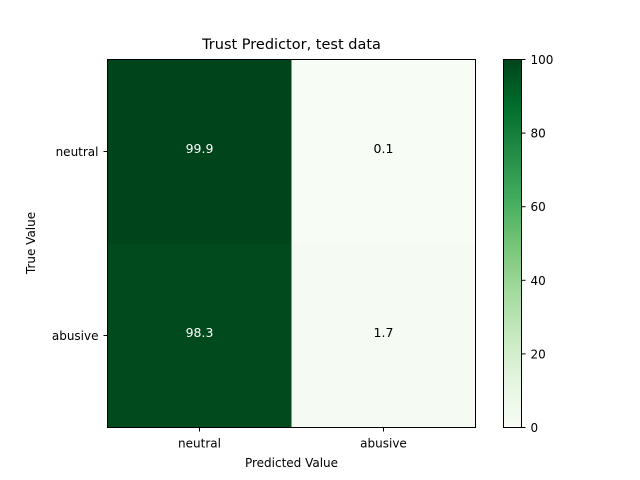  What do you see at coordinates (75, 336) in the screenshot?
I see `y-tick-label: abusive` at bounding box center [75, 336].